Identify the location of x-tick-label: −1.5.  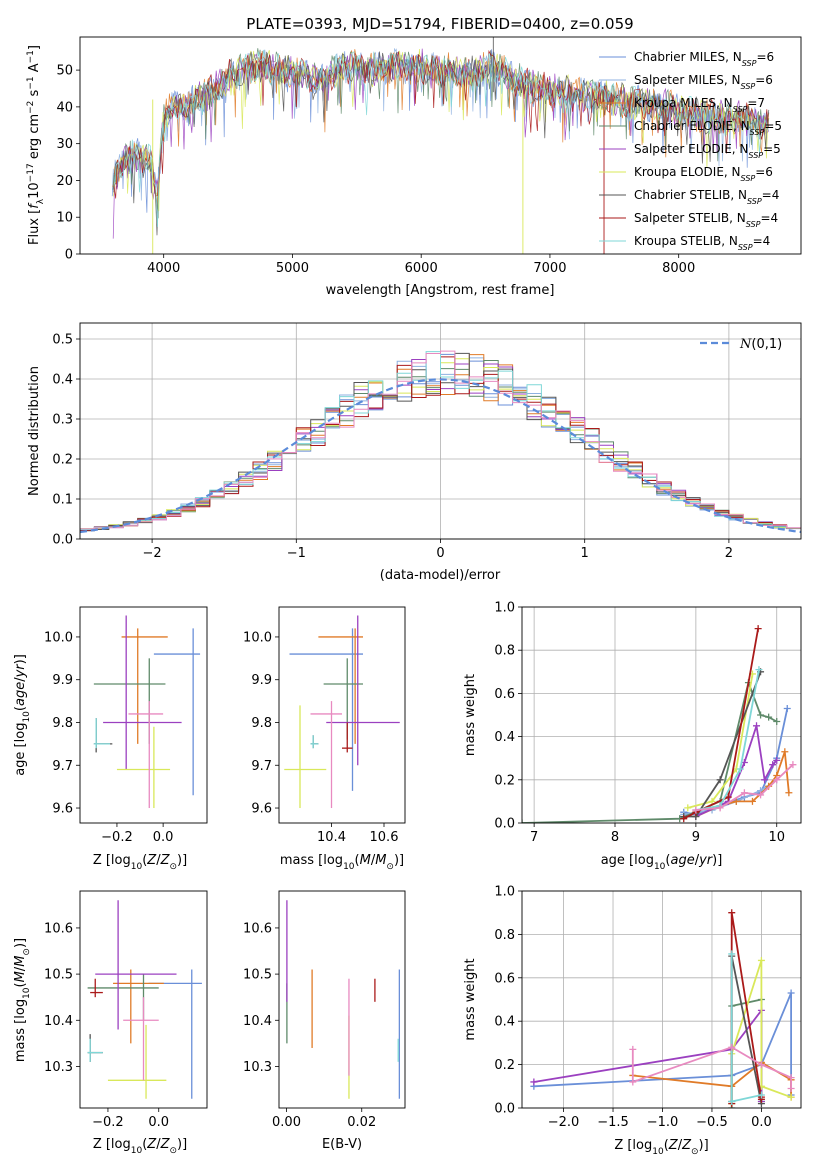
(613, 1122).